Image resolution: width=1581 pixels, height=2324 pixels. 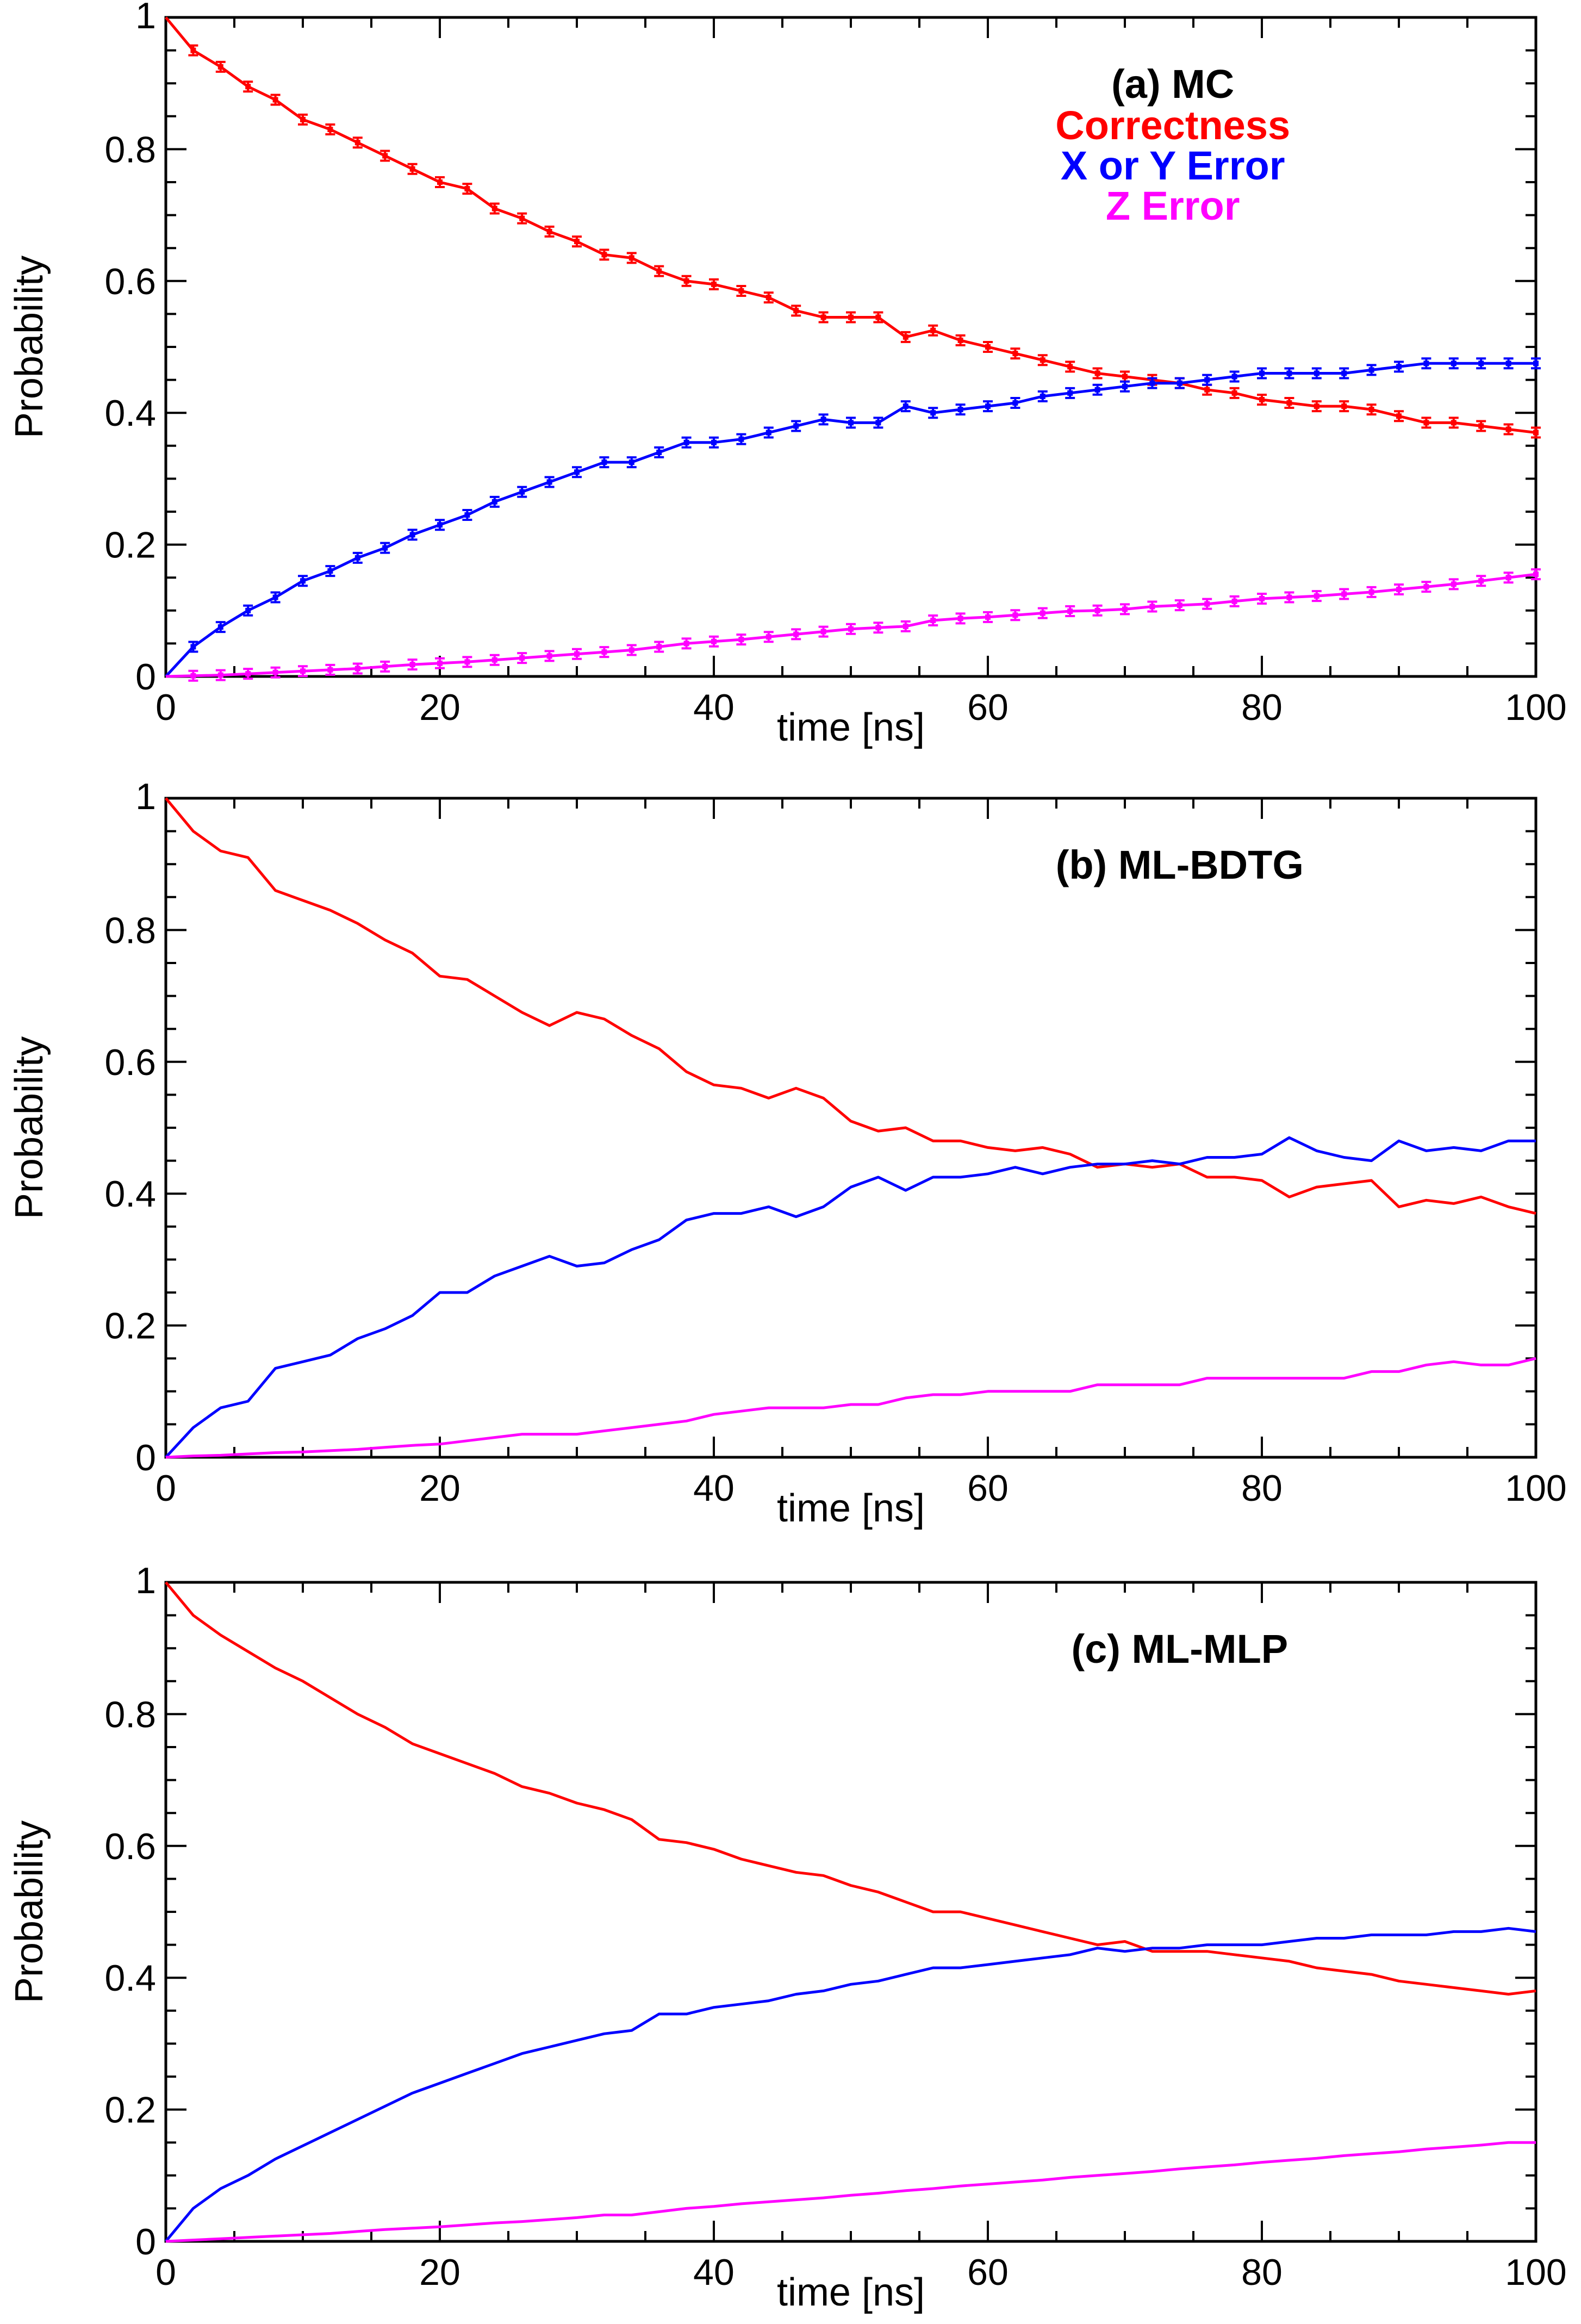 I want to click on y-tick-label: 1, so click(x=146, y=1580).